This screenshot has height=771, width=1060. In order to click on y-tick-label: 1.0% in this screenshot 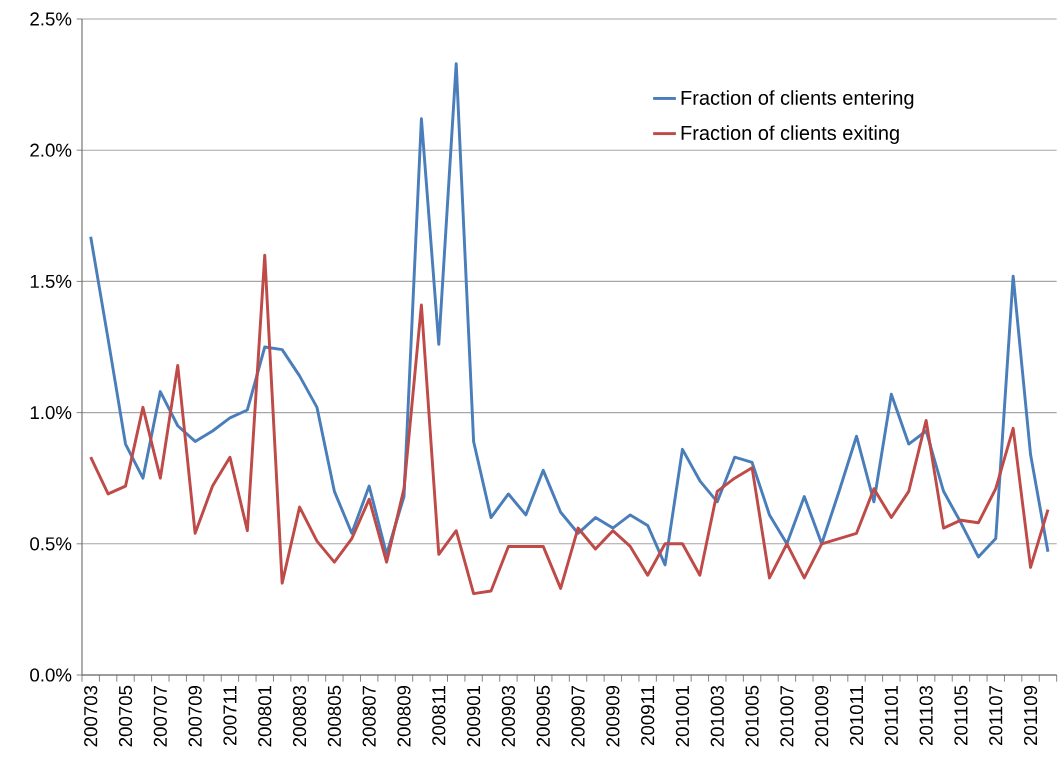, I will do `click(51, 412)`.